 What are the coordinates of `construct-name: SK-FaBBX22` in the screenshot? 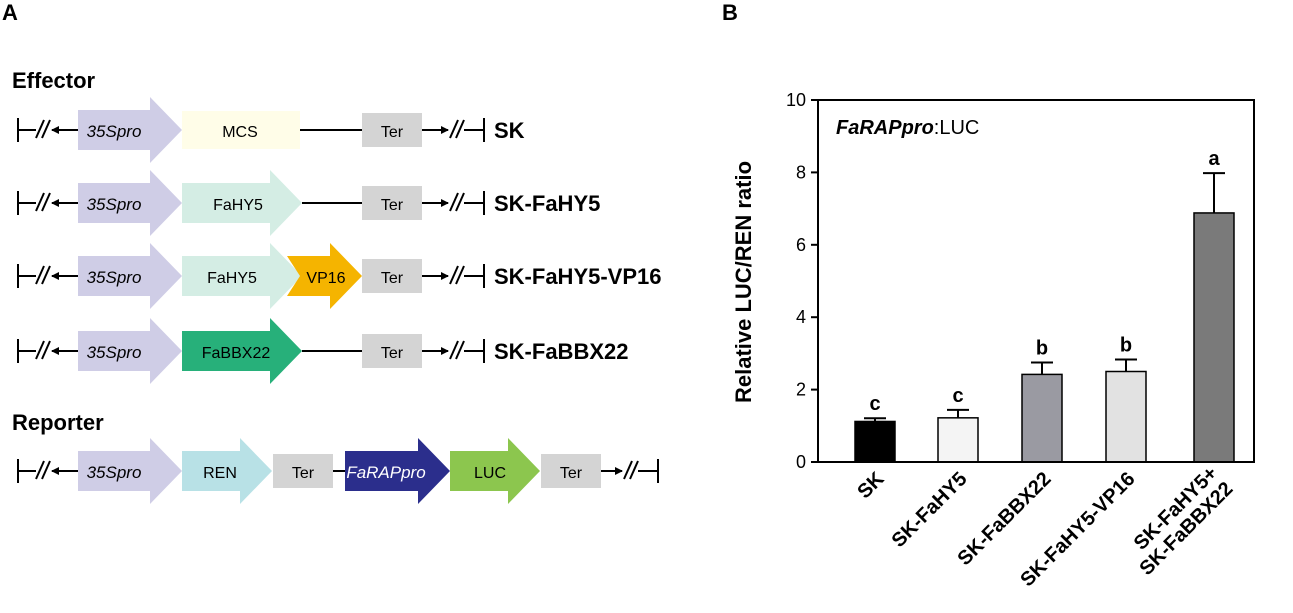 It's located at (561, 351).